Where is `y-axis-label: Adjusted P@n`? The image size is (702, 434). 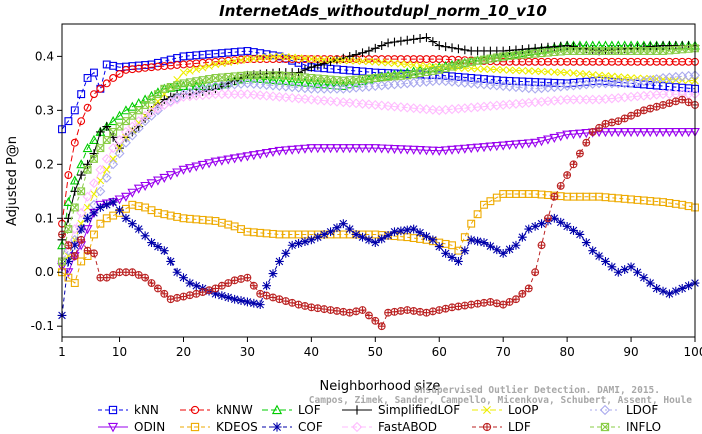
y-axis-label: Adjusted P@n is located at coordinates (12, 181).